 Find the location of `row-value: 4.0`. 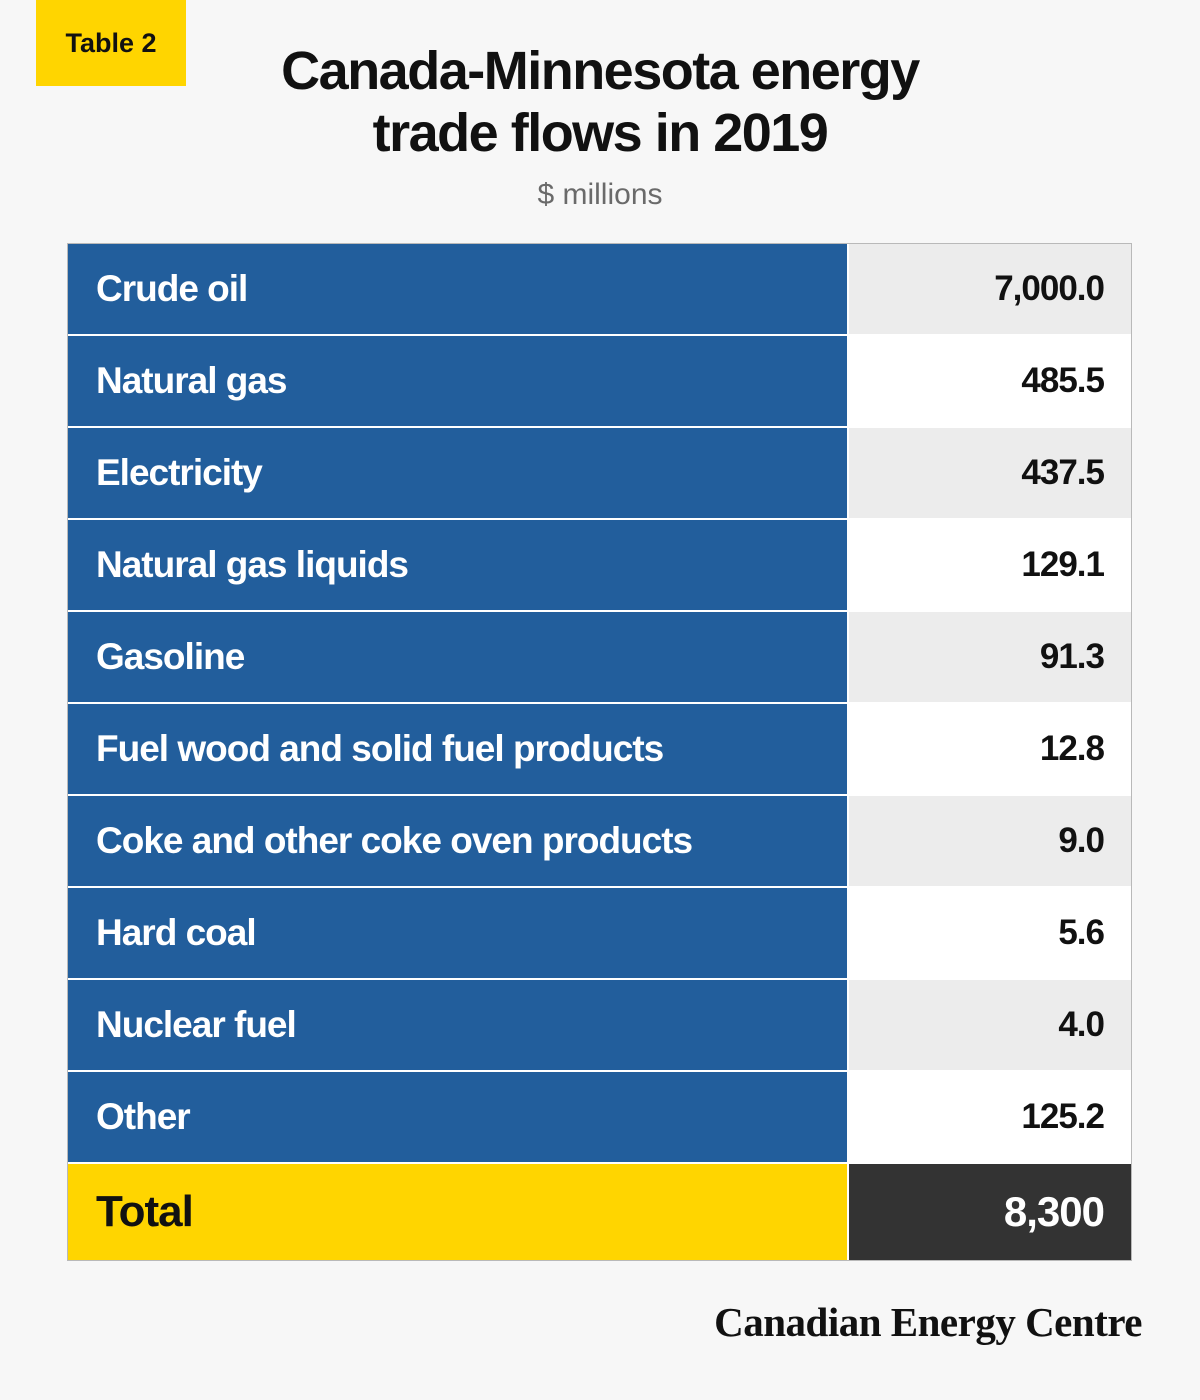

row-value: 4.0 is located at coordinates (990, 1025).